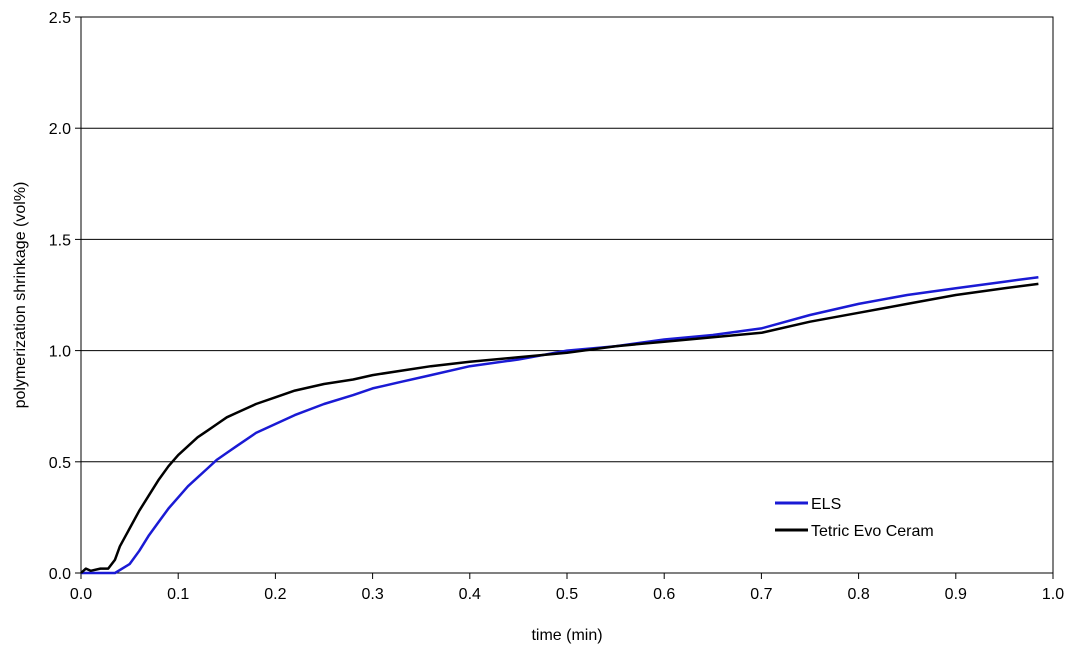  What do you see at coordinates (858, 594) in the screenshot?
I see `x-tick-label: 0.8` at bounding box center [858, 594].